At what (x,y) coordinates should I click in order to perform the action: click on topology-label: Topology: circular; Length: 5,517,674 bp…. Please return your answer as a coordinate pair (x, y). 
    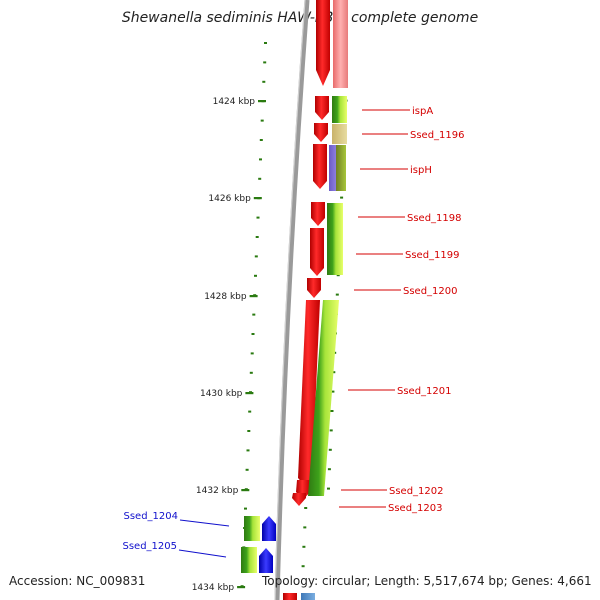
    Looking at the image, I should click on (427, 581).